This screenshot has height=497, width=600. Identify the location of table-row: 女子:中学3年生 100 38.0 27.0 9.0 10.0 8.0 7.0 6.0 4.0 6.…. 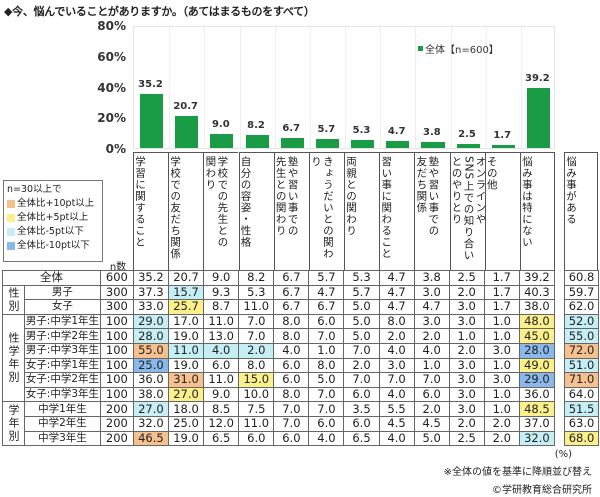
(279, 394).